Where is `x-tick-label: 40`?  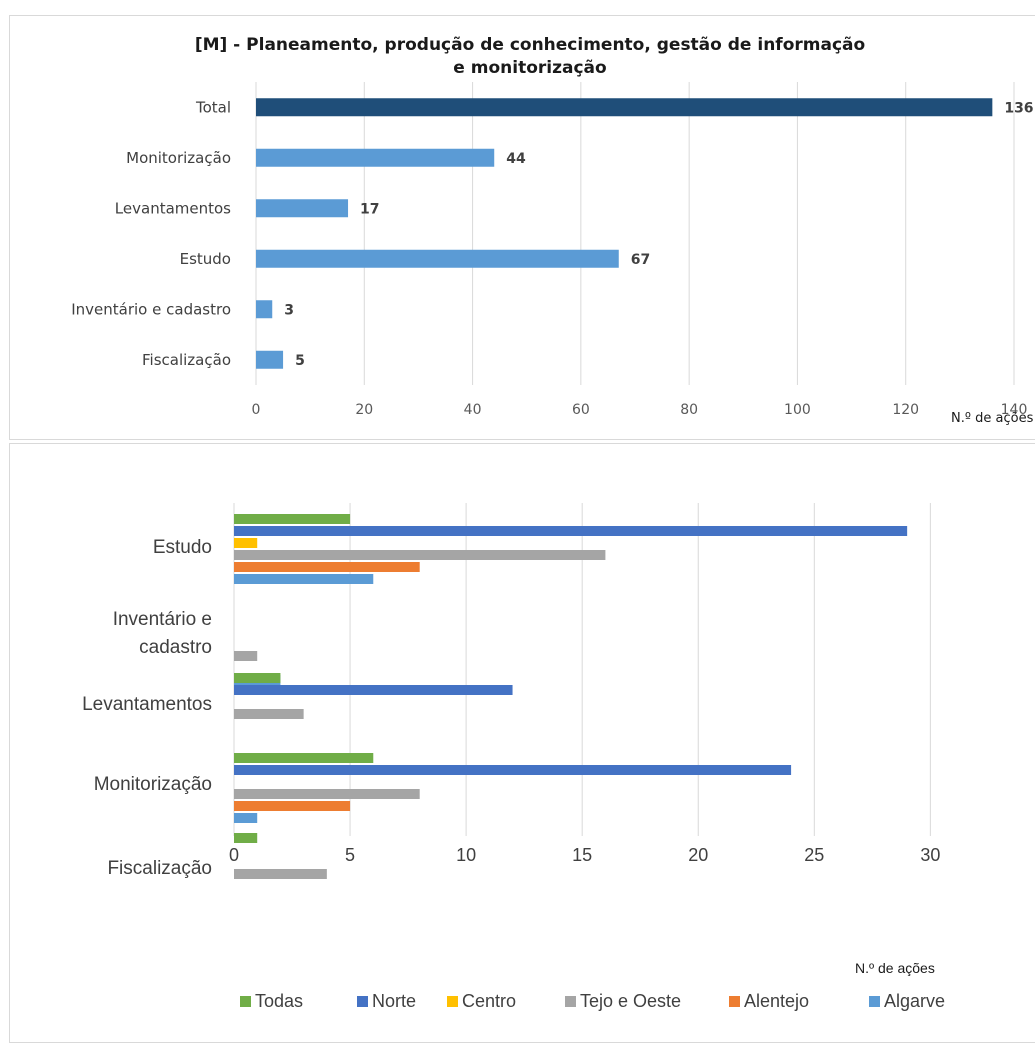 x-tick-label: 40 is located at coordinates (473, 410).